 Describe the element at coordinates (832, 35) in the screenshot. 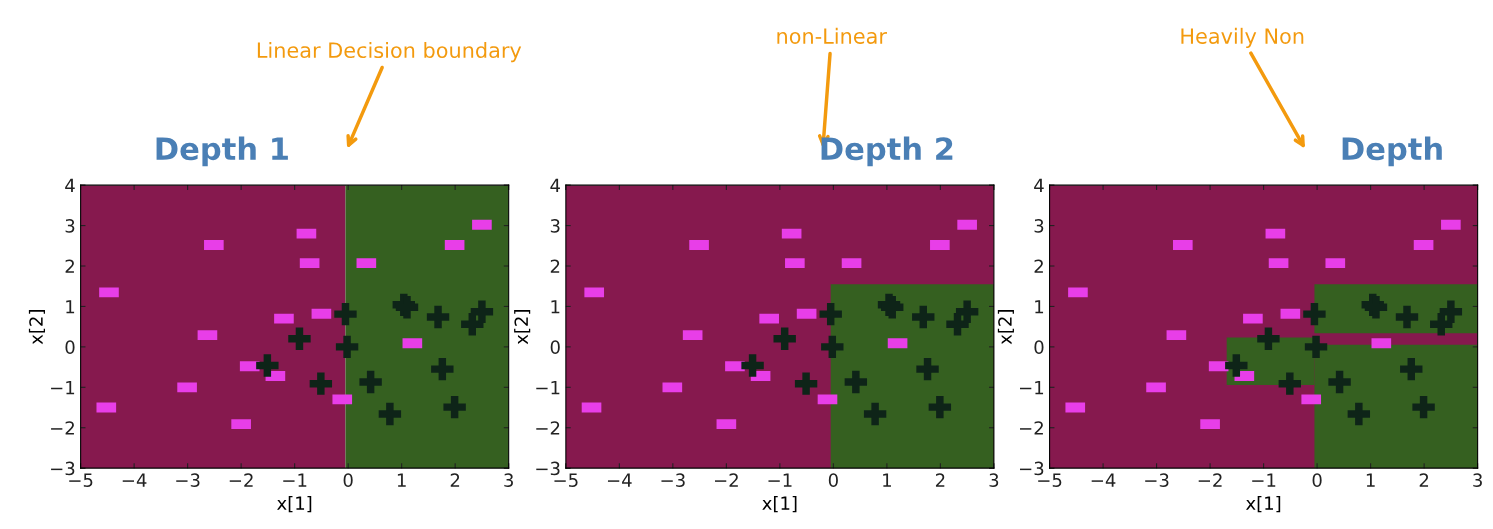

I see `text: non-Linear` at that location.